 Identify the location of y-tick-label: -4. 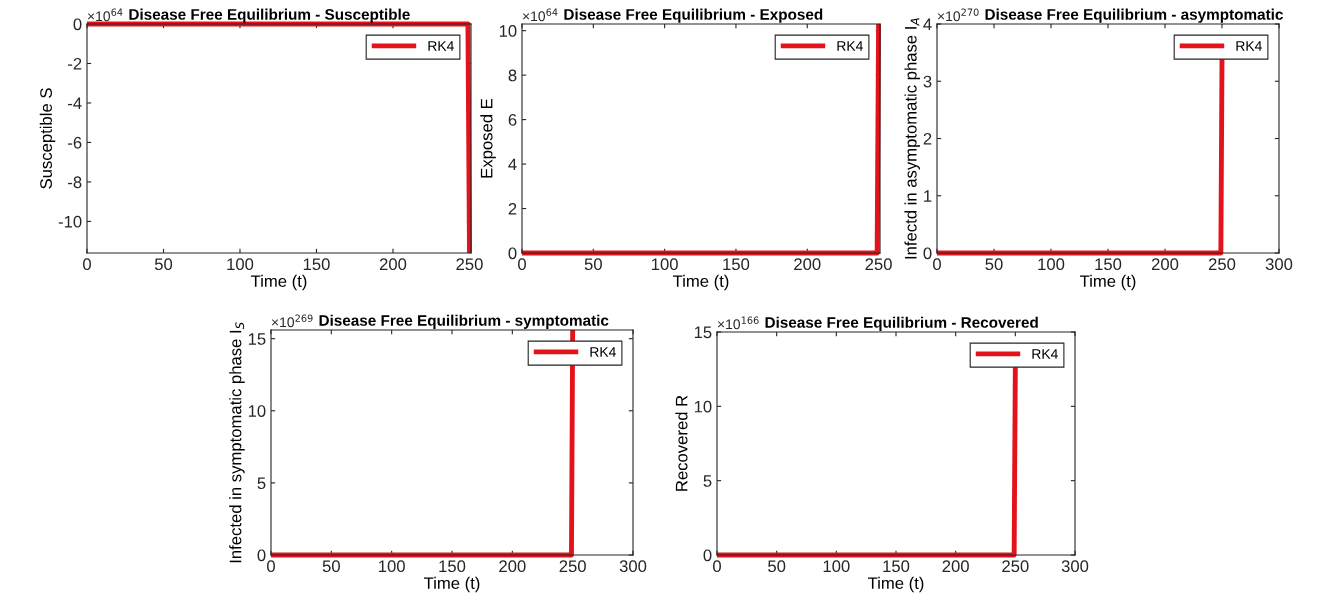
(75, 103).